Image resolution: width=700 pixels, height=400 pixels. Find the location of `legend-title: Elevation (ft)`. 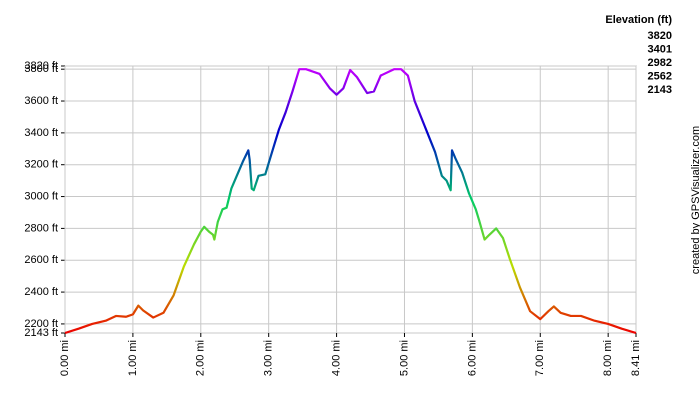

legend-title: Elevation (ft) is located at coordinates (638, 20).